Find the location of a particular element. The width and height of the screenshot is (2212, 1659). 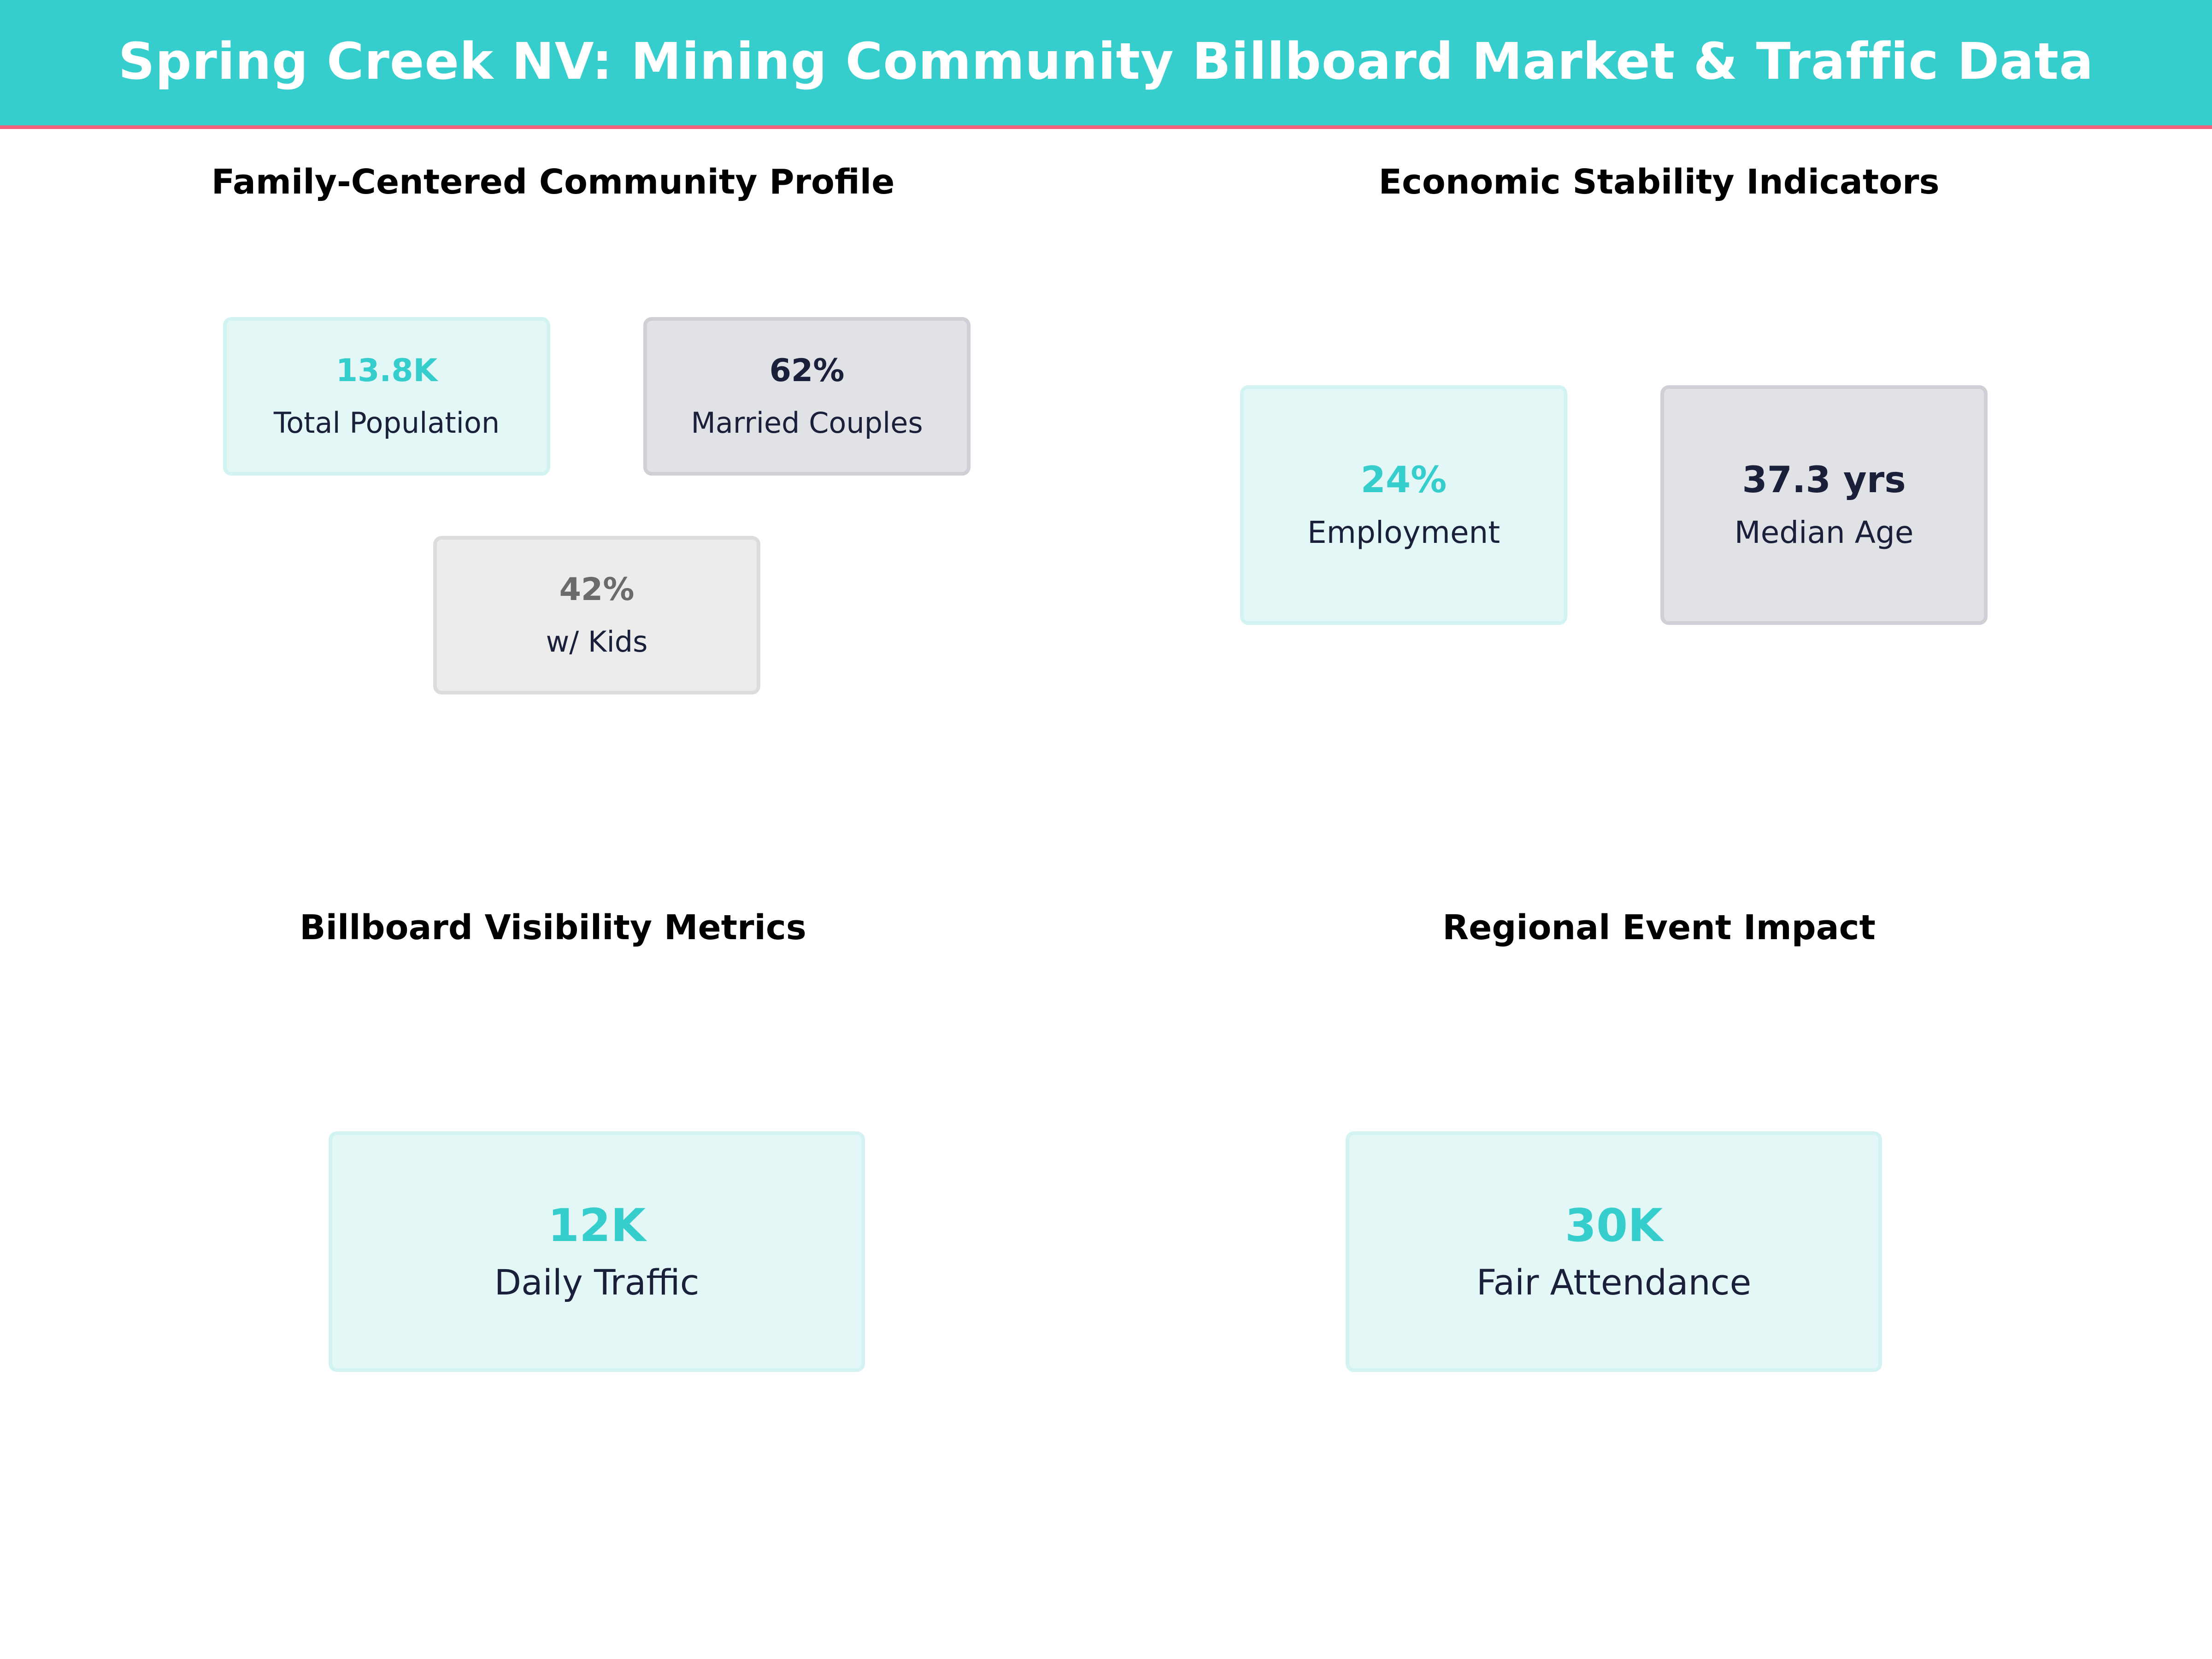

stat-label: Fair Attendance is located at coordinates (1614, 1282).